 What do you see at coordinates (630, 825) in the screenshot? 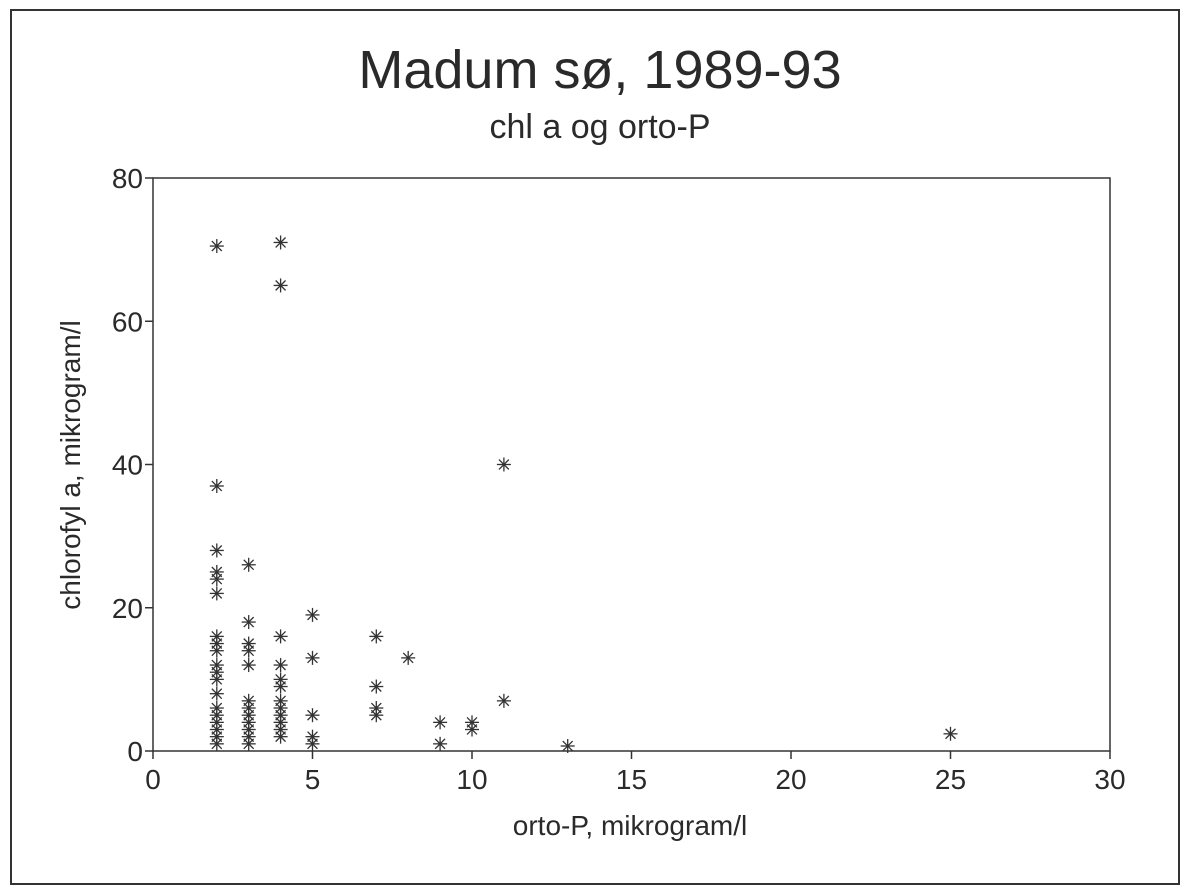
I see `x-axis-label: orto-P, mikrogram/l` at bounding box center [630, 825].